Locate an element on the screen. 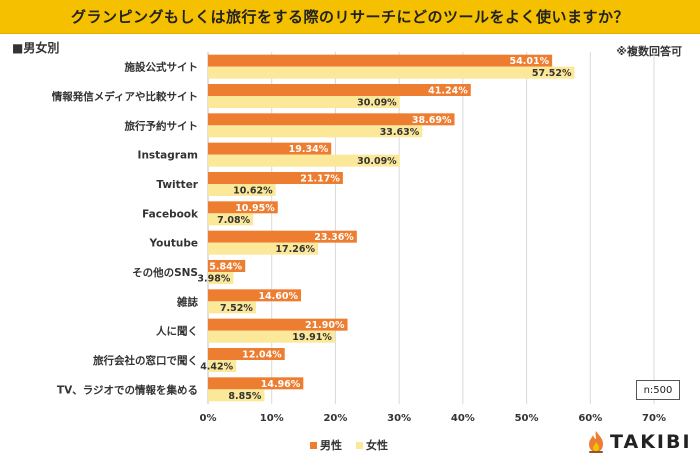 The width and height of the screenshot is (700, 465). category-label: 旅行会社の窓口で聞く is located at coordinates (145, 360).